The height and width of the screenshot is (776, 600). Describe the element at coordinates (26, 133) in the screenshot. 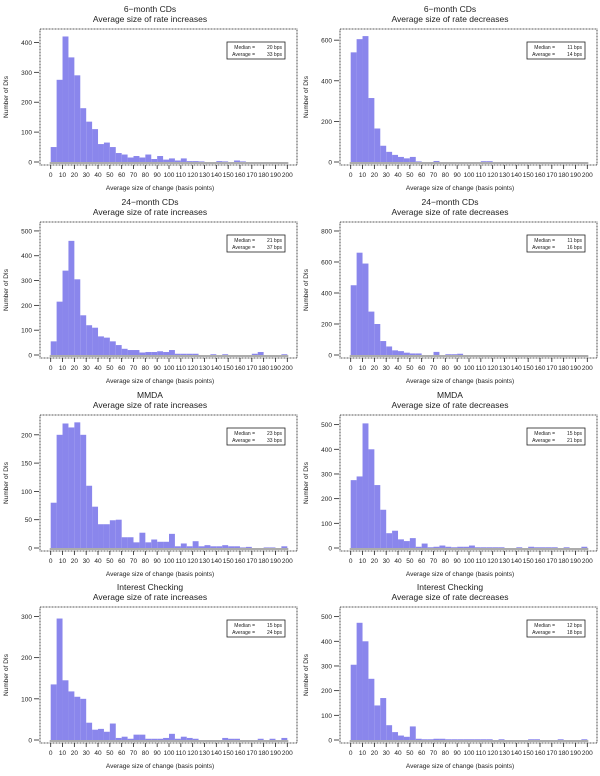

I see `y-tick-label: 100` at that location.